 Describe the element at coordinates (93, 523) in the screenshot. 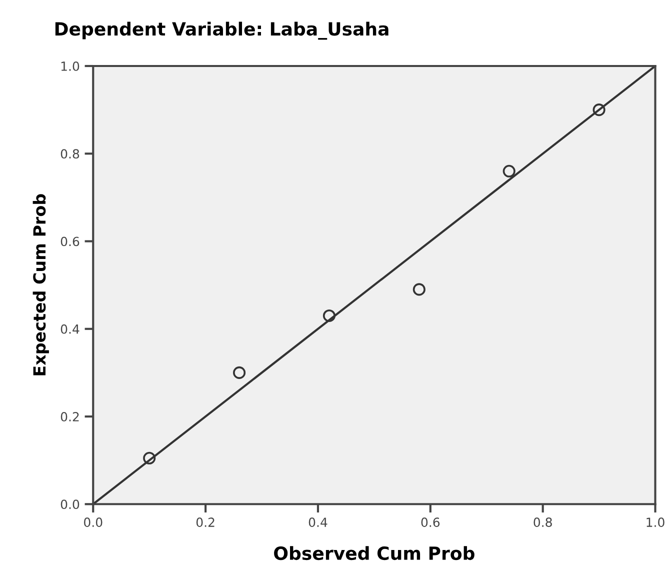

I see `x-tick-label: 0.0` at that location.